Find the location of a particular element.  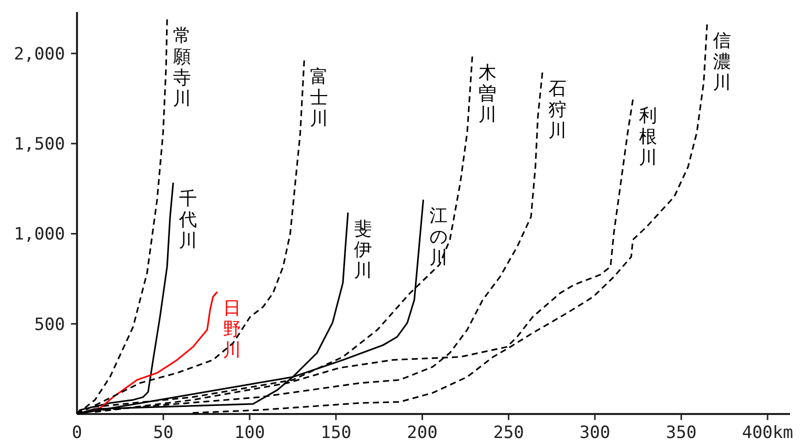

series-label: 日野川 is located at coordinates (232, 329).